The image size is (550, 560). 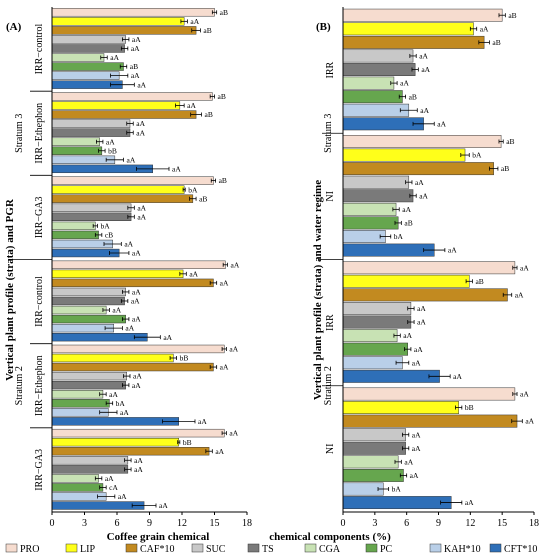 I want to click on panel-b-x-axis-title: chemical components (%), so click(x=330, y=537).